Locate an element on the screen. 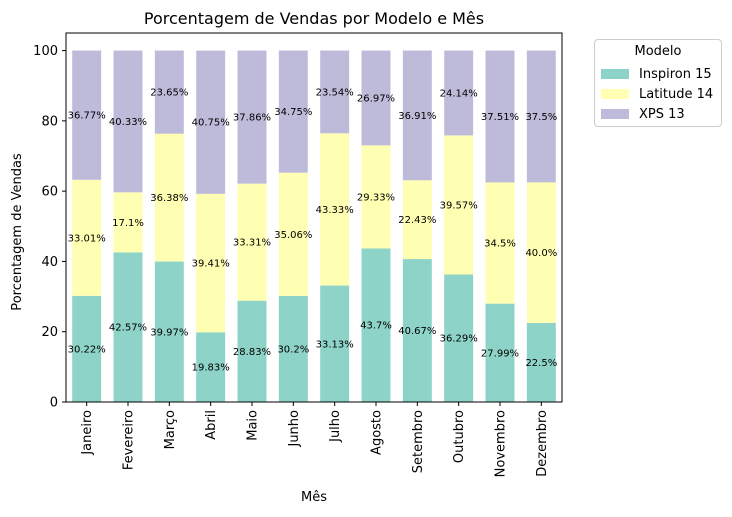 The width and height of the screenshot is (732, 517). data-label: 36.29% is located at coordinates (459, 339).